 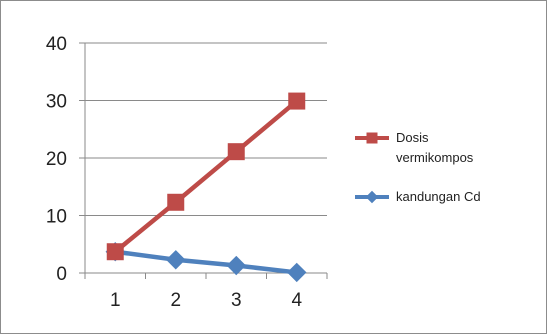 I want to click on legend-entry: Dosis vermikompos, so click(x=414, y=147).